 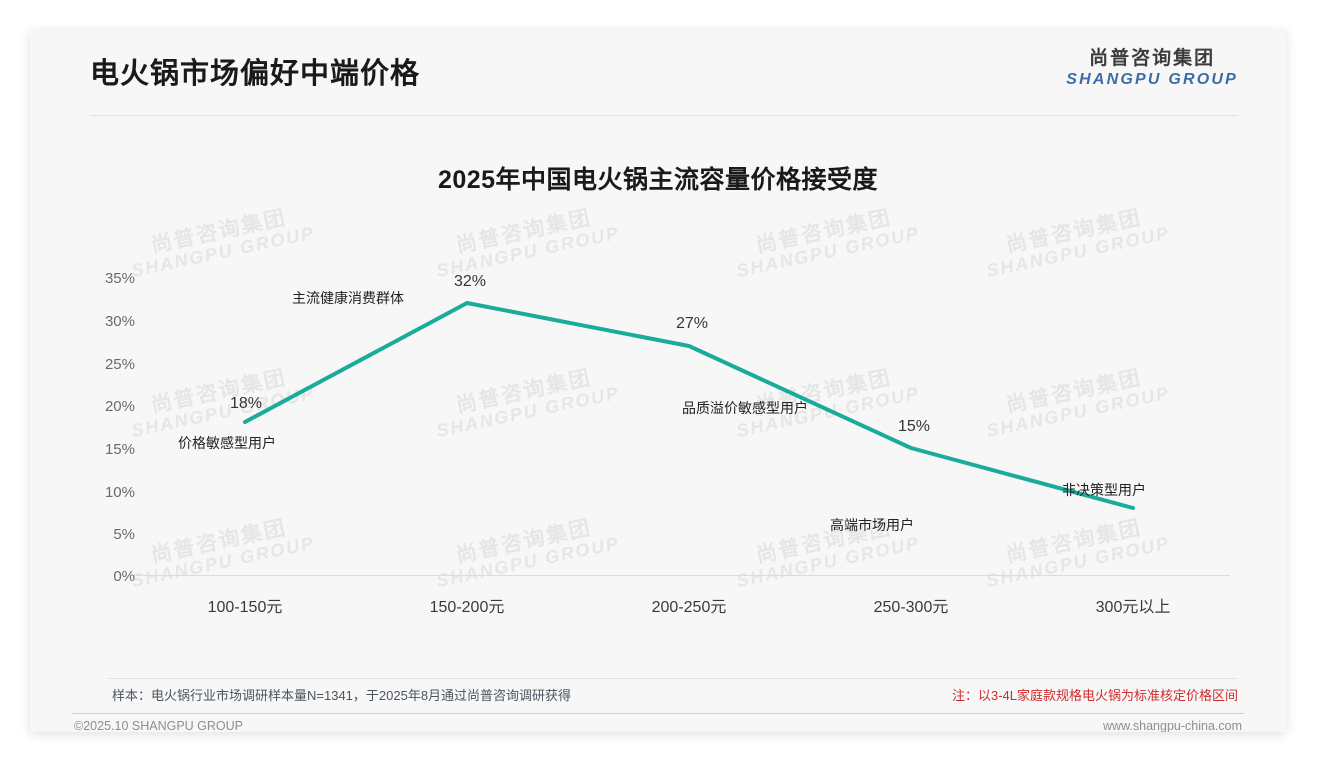 I want to click on website-link: www.shangpu-china.com, so click(x=1172, y=725).